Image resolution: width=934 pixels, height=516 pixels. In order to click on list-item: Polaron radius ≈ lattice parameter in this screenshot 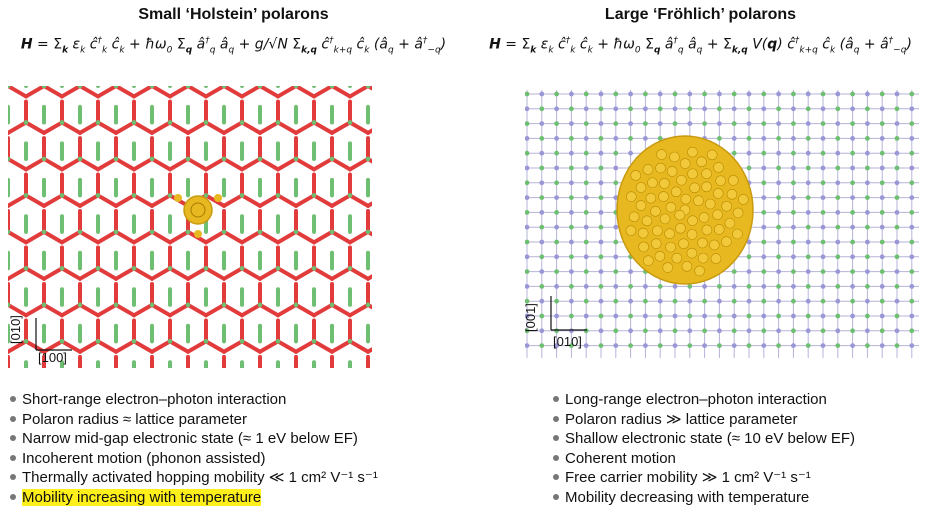, I will do `click(194, 420)`.